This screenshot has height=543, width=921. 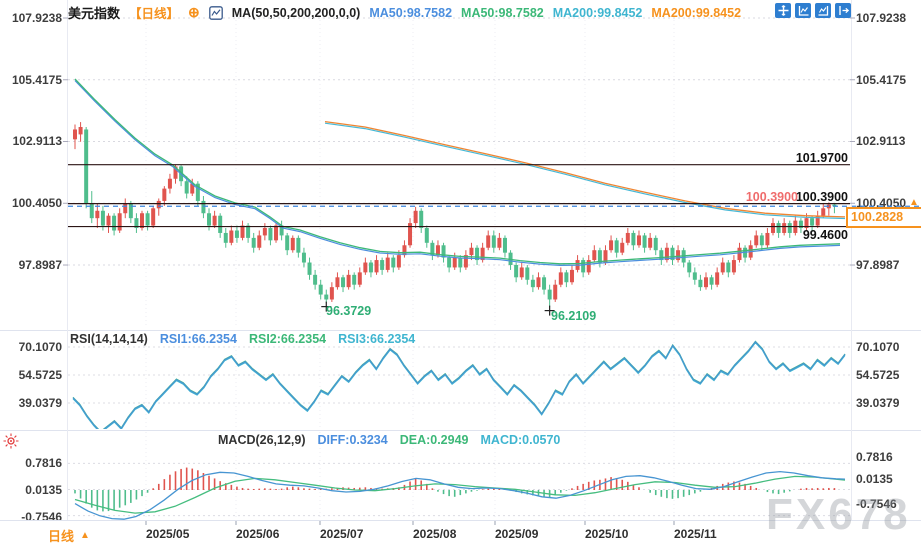 I want to click on rsi3-value: RSI3:66.2354, so click(x=377, y=339).